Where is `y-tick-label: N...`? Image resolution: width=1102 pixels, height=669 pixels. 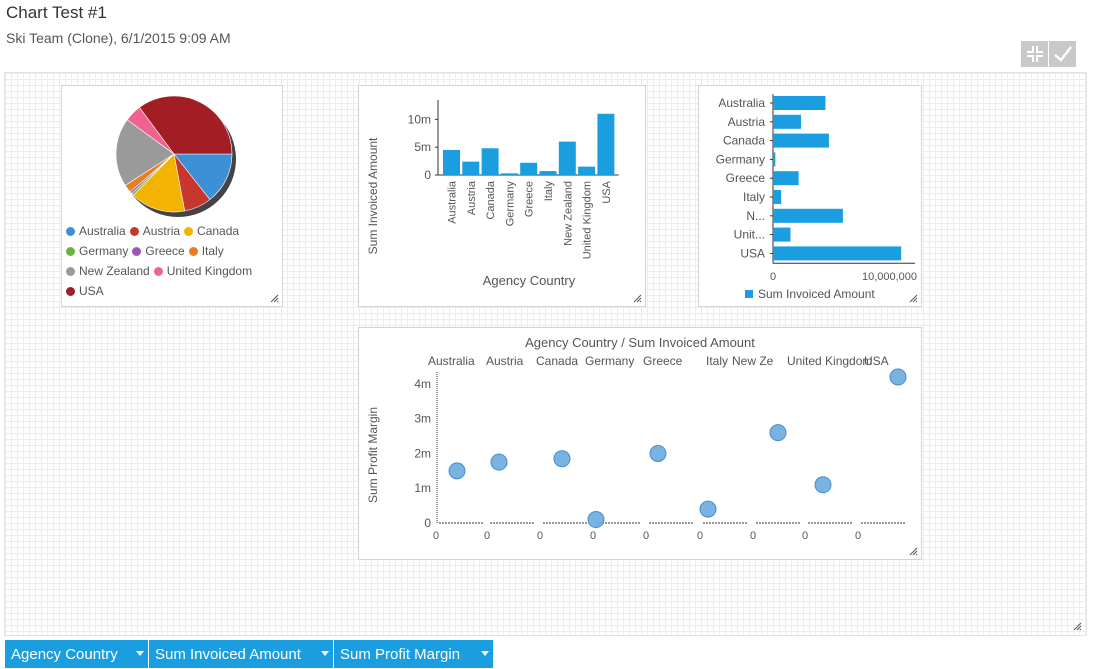
y-tick-label: N... is located at coordinates (755, 216).